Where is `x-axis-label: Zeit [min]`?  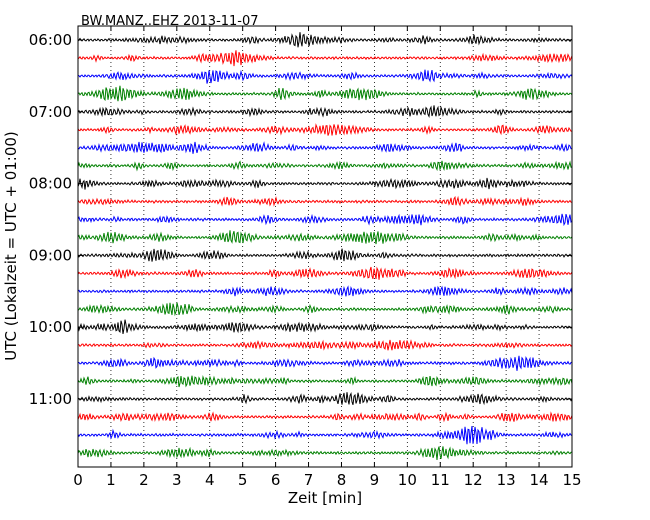 x-axis-label: Zeit [min] is located at coordinates (325, 498).